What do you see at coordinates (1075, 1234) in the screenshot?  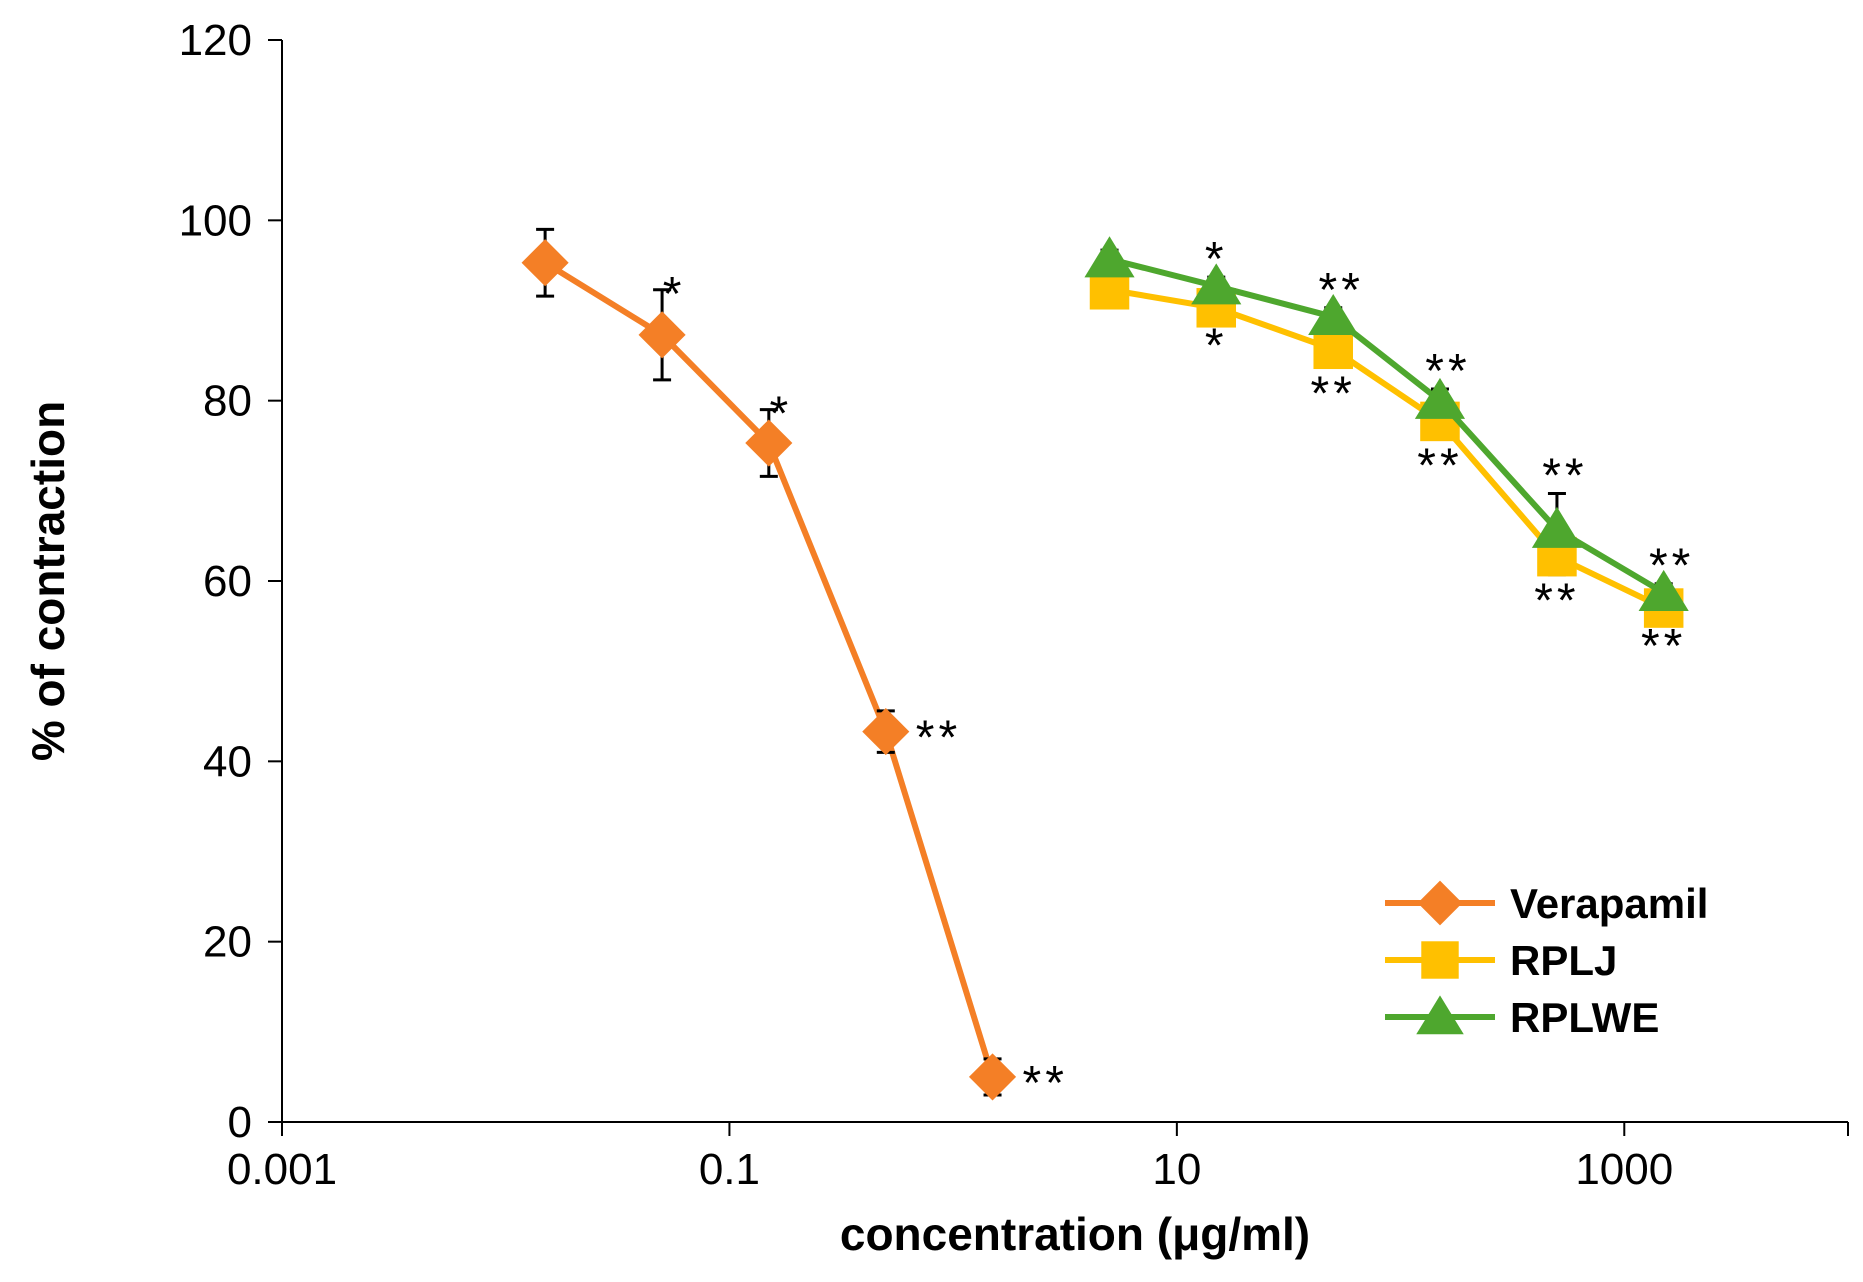 I see `x-axis-title: concentration (μg/ml)` at bounding box center [1075, 1234].